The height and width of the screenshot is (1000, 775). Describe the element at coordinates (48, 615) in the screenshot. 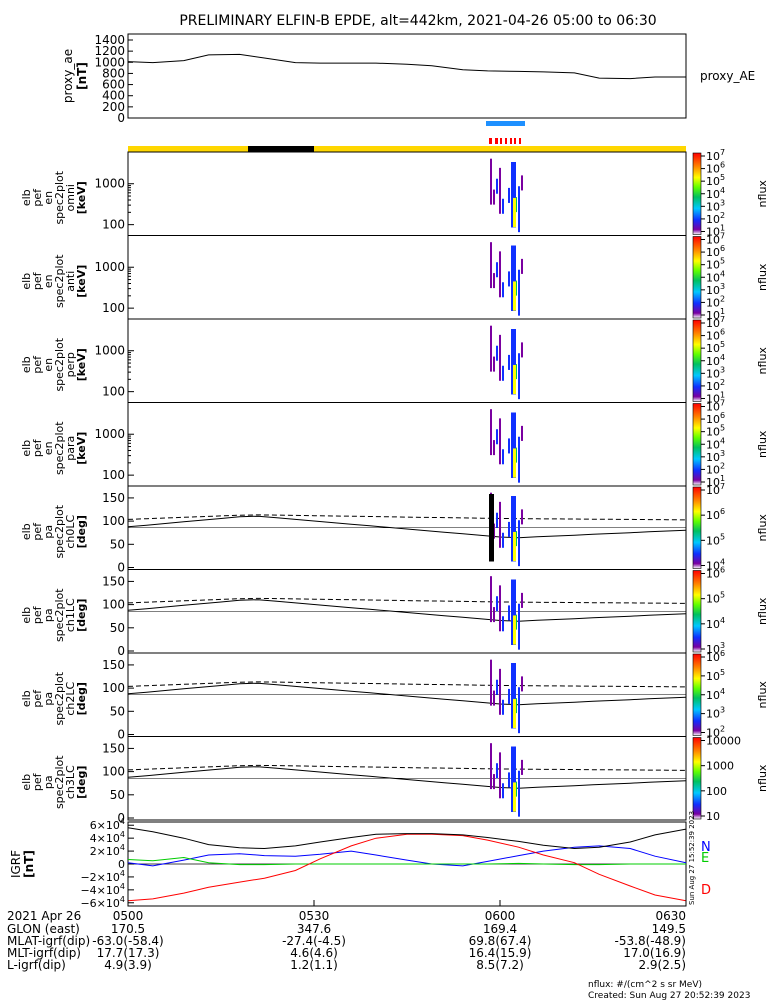

I see `panel-ylabel: pa` at that location.